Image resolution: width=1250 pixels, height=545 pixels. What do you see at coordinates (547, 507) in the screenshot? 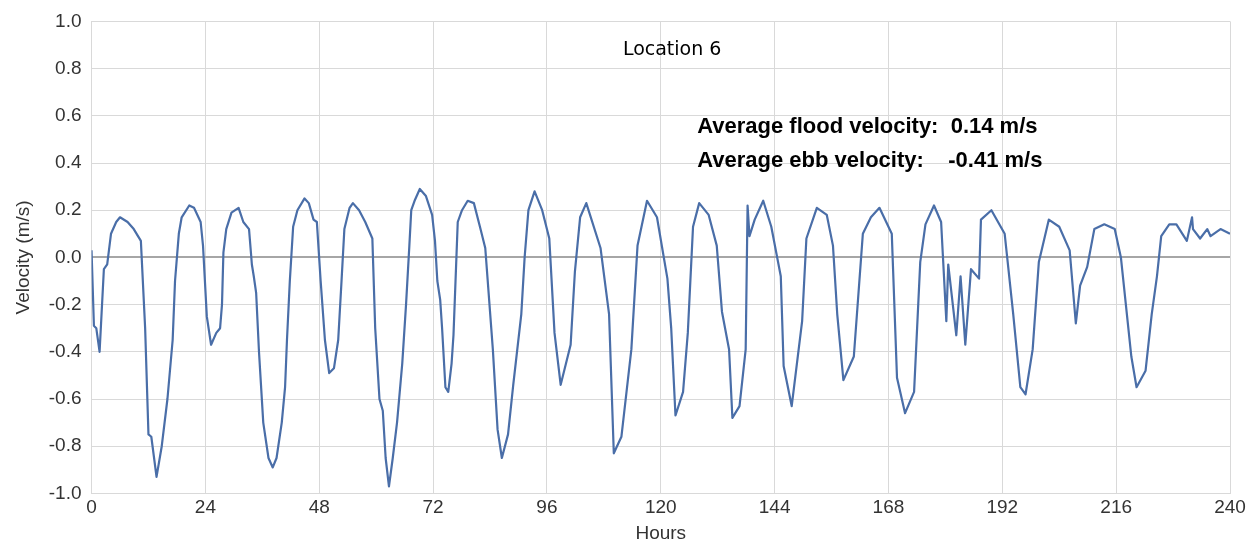
I see `x-tick-label: 96` at bounding box center [547, 507].